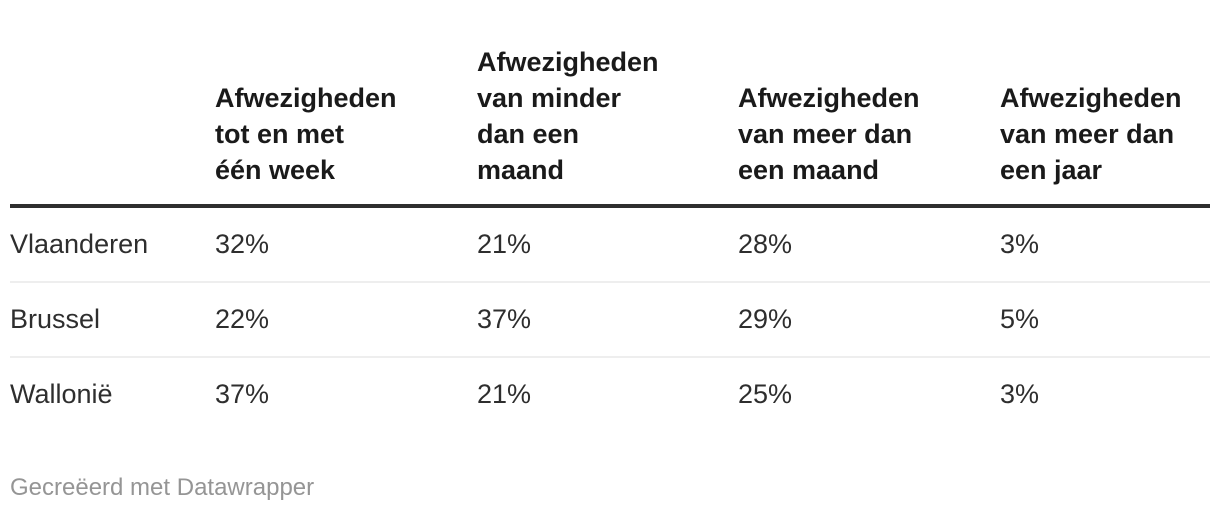 The height and width of the screenshot is (506, 1220). What do you see at coordinates (79, 244) in the screenshot?
I see `row-label: Vlaanderen` at bounding box center [79, 244].